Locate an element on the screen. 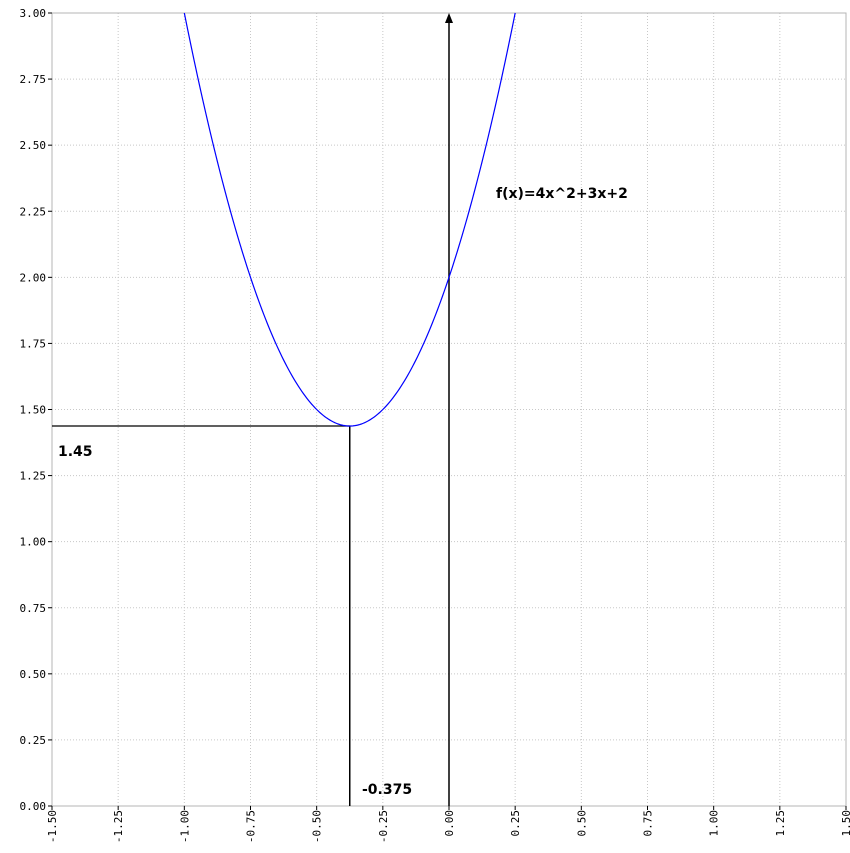 The height and width of the screenshot is (853, 850). x-tick-label: -0.25 is located at coordinates (383, 826).